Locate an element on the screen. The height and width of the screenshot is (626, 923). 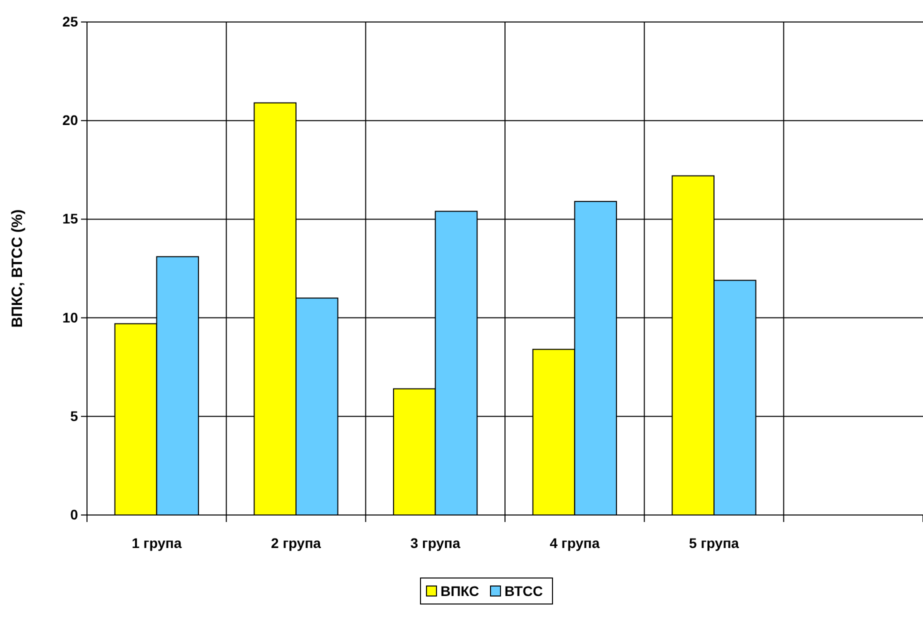
y-tick-label: 5 is located at coordinates (74, 416).